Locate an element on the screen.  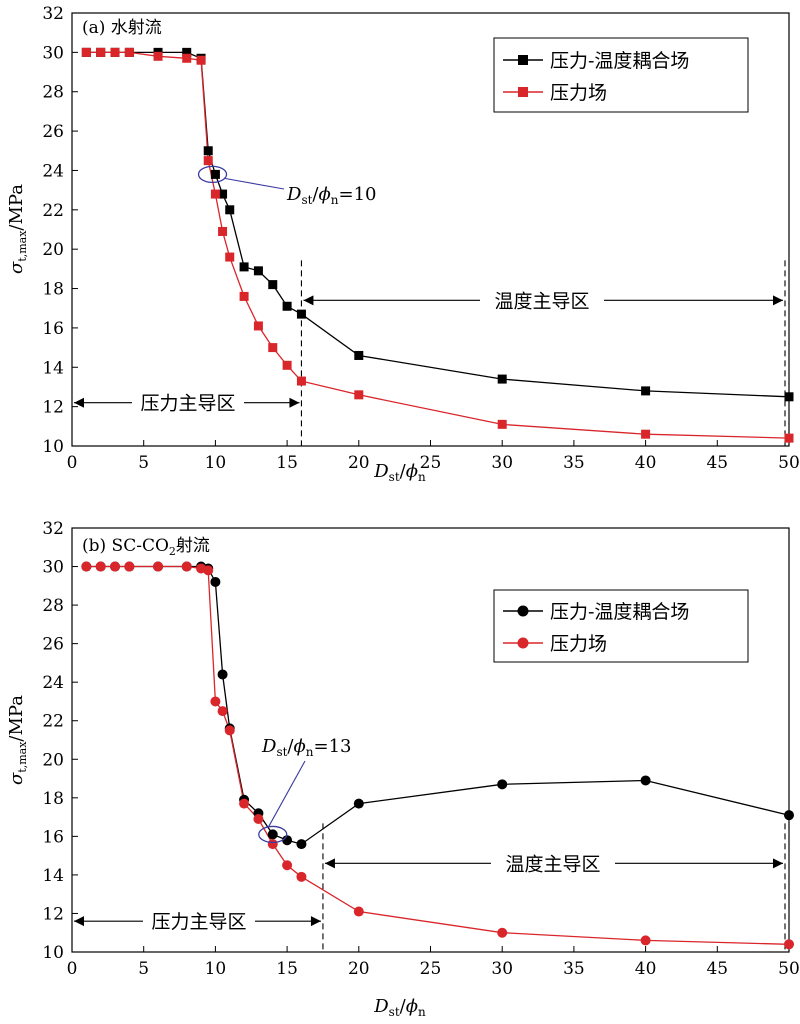
x-tick-label: 15 is located at coordinates (287, 969).